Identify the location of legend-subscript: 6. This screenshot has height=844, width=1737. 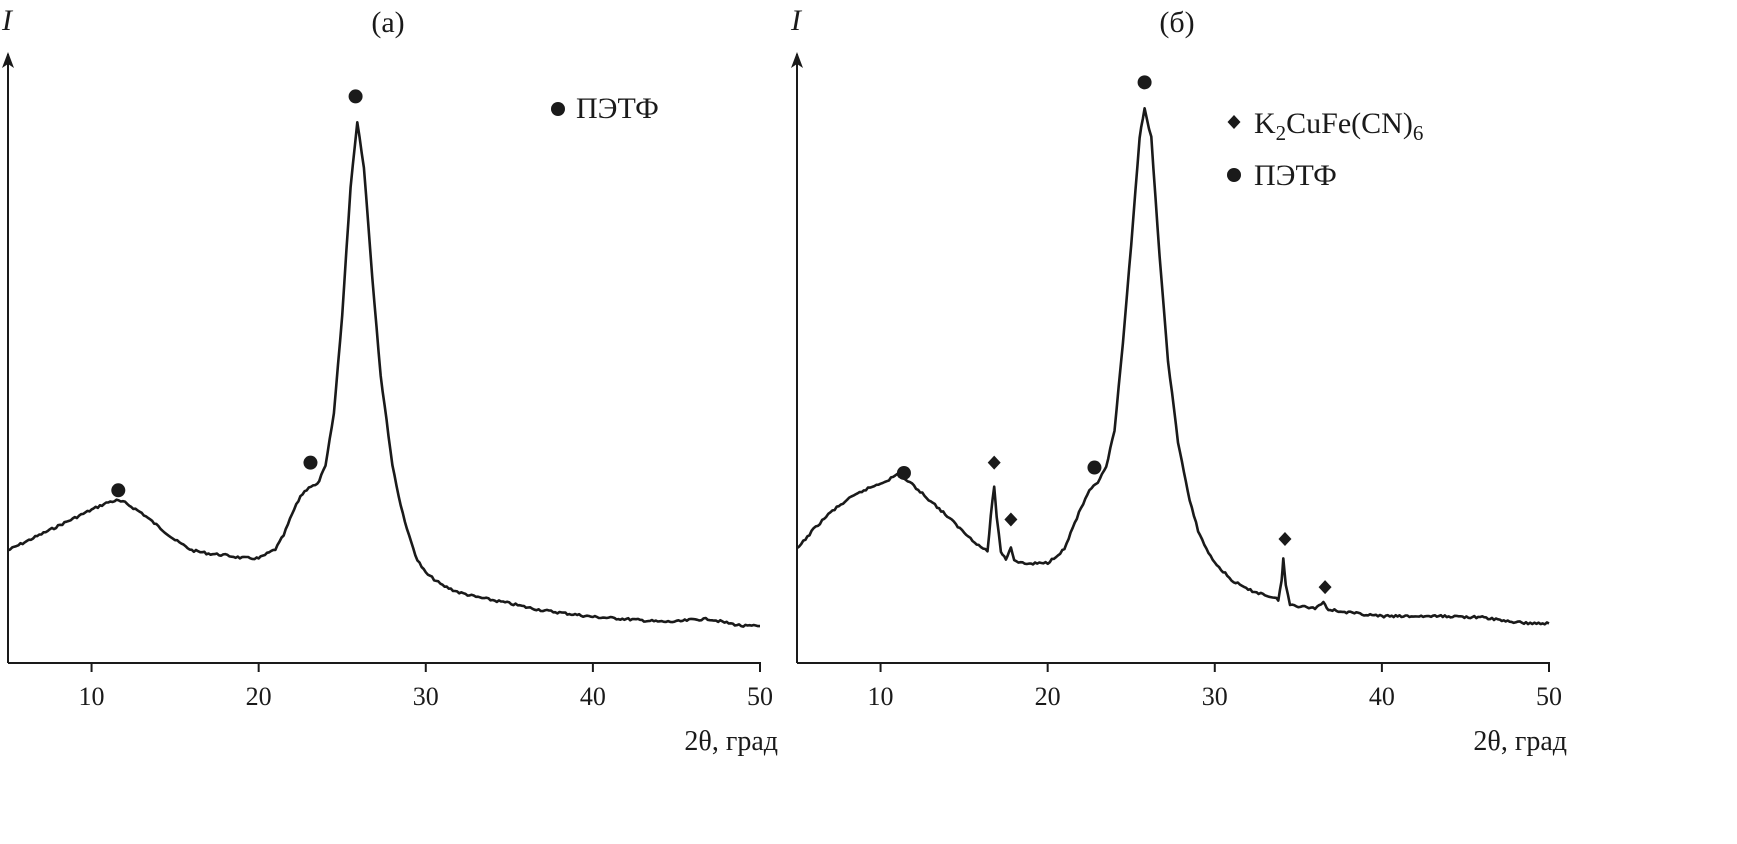
(1418, 133).